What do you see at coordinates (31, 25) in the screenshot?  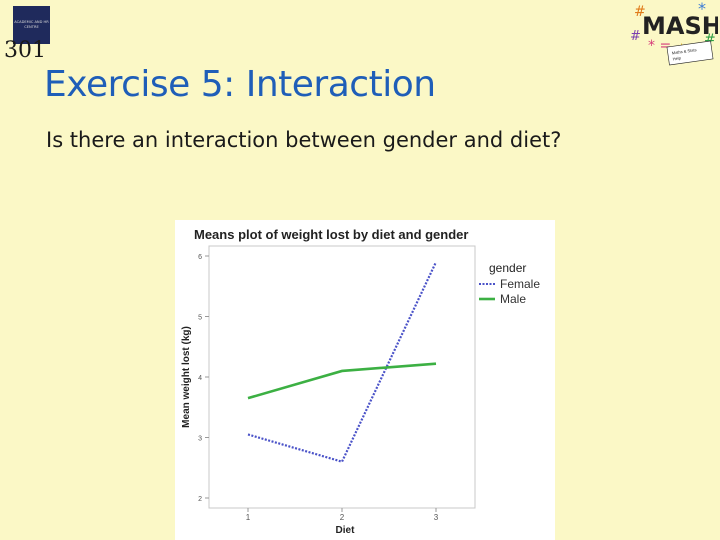 I see `logo-emblem: ACADEMIC AND HR CENTRE` at bounding box center [31, 25].